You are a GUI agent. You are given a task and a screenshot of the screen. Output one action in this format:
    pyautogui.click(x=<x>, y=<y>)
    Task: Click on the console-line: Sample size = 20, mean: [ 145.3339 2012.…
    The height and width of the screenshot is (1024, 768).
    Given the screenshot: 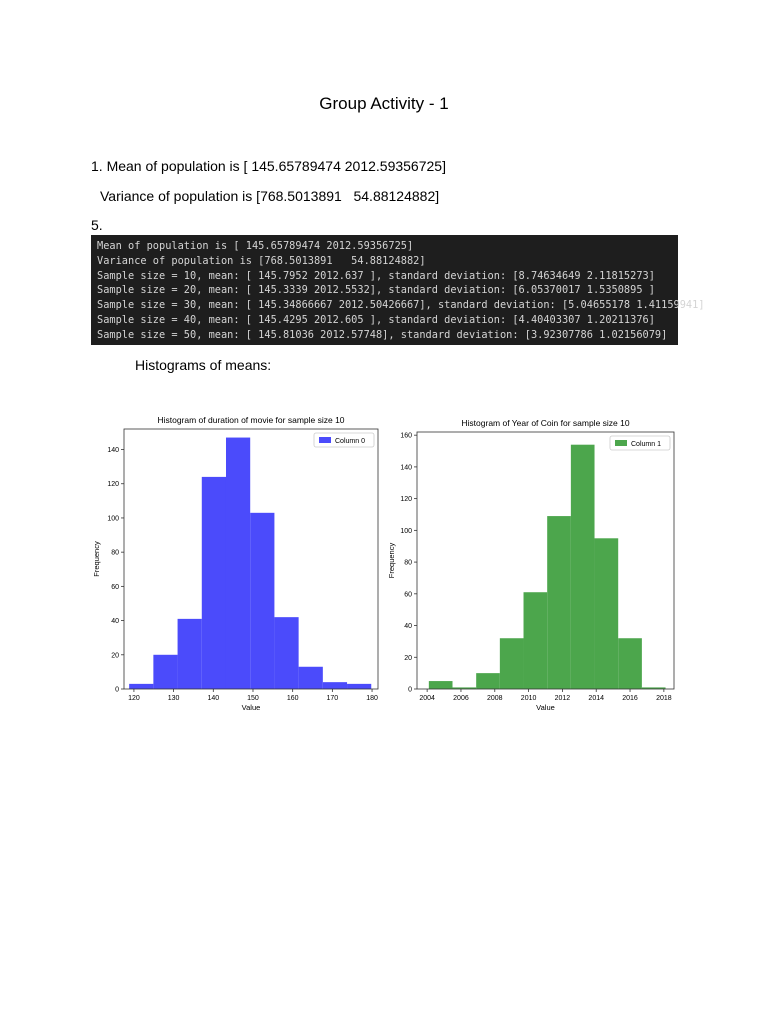 What is the action you would take?
    pyautogui.click(x=376, y=290)
    